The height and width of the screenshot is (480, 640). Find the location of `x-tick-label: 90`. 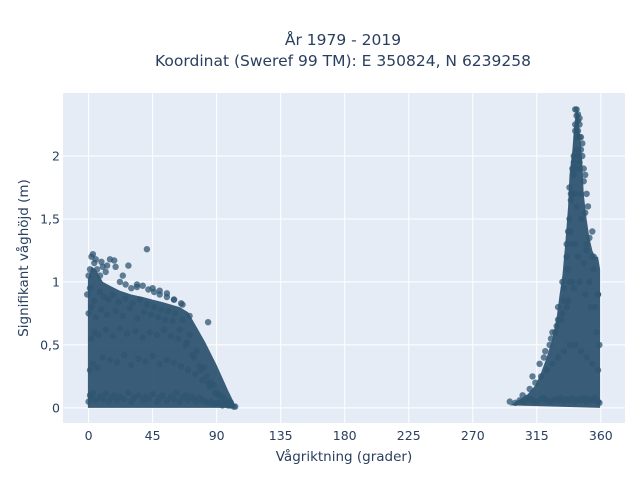

x-tick-label: 90 is located at coordinates (217, 435).